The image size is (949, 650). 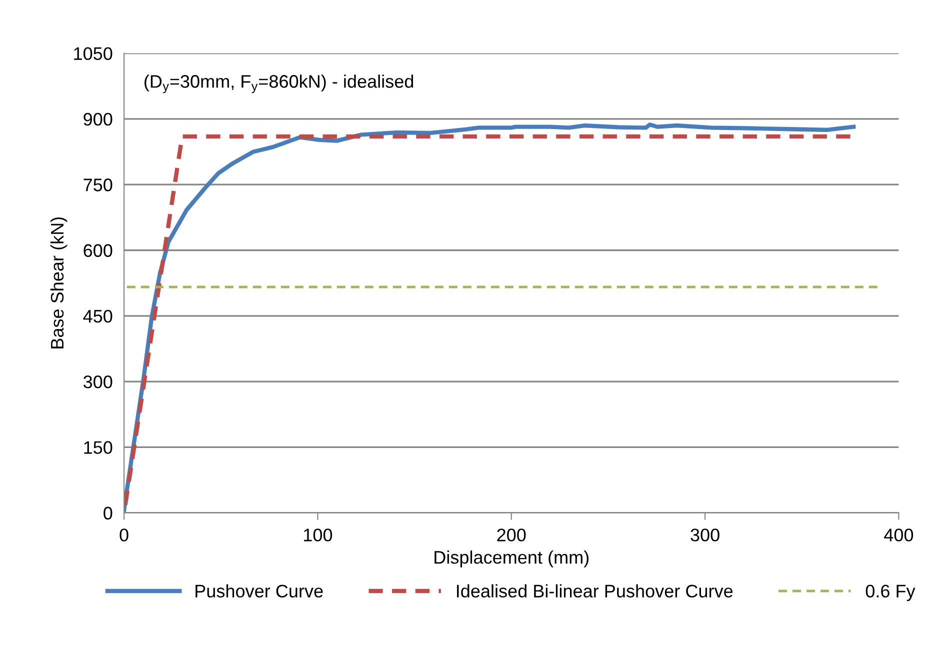 I want to click on x-tick-label: 0, so click(x=124, y=535).